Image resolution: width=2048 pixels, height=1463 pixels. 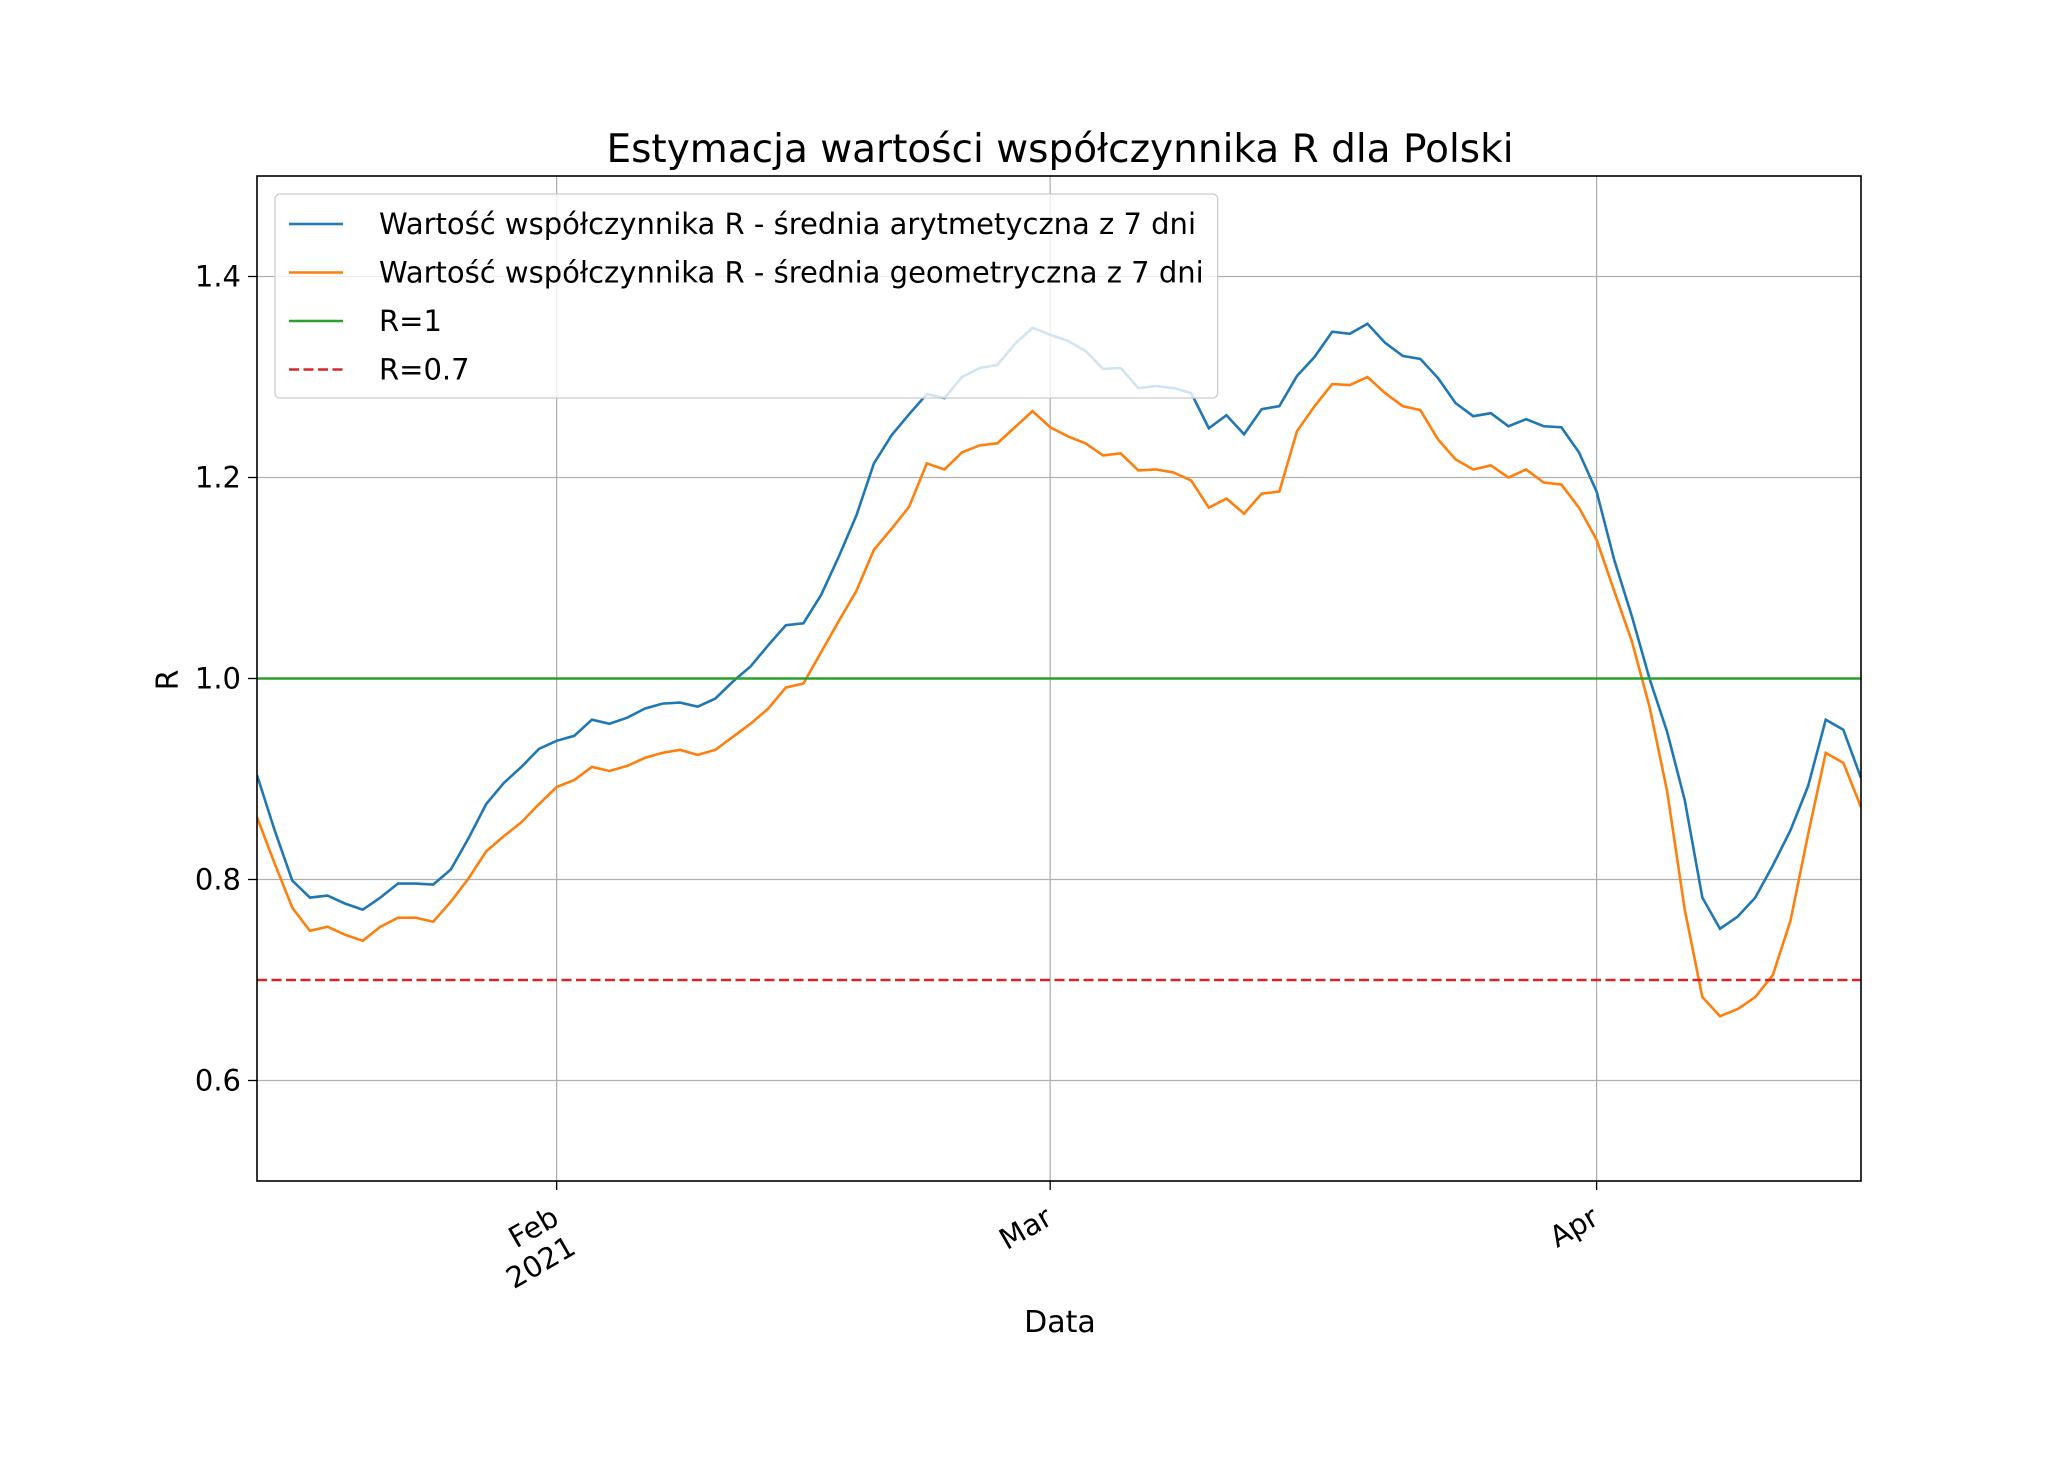 I want to click on y-tick-label: 1.4, so click(x=218, y=277).